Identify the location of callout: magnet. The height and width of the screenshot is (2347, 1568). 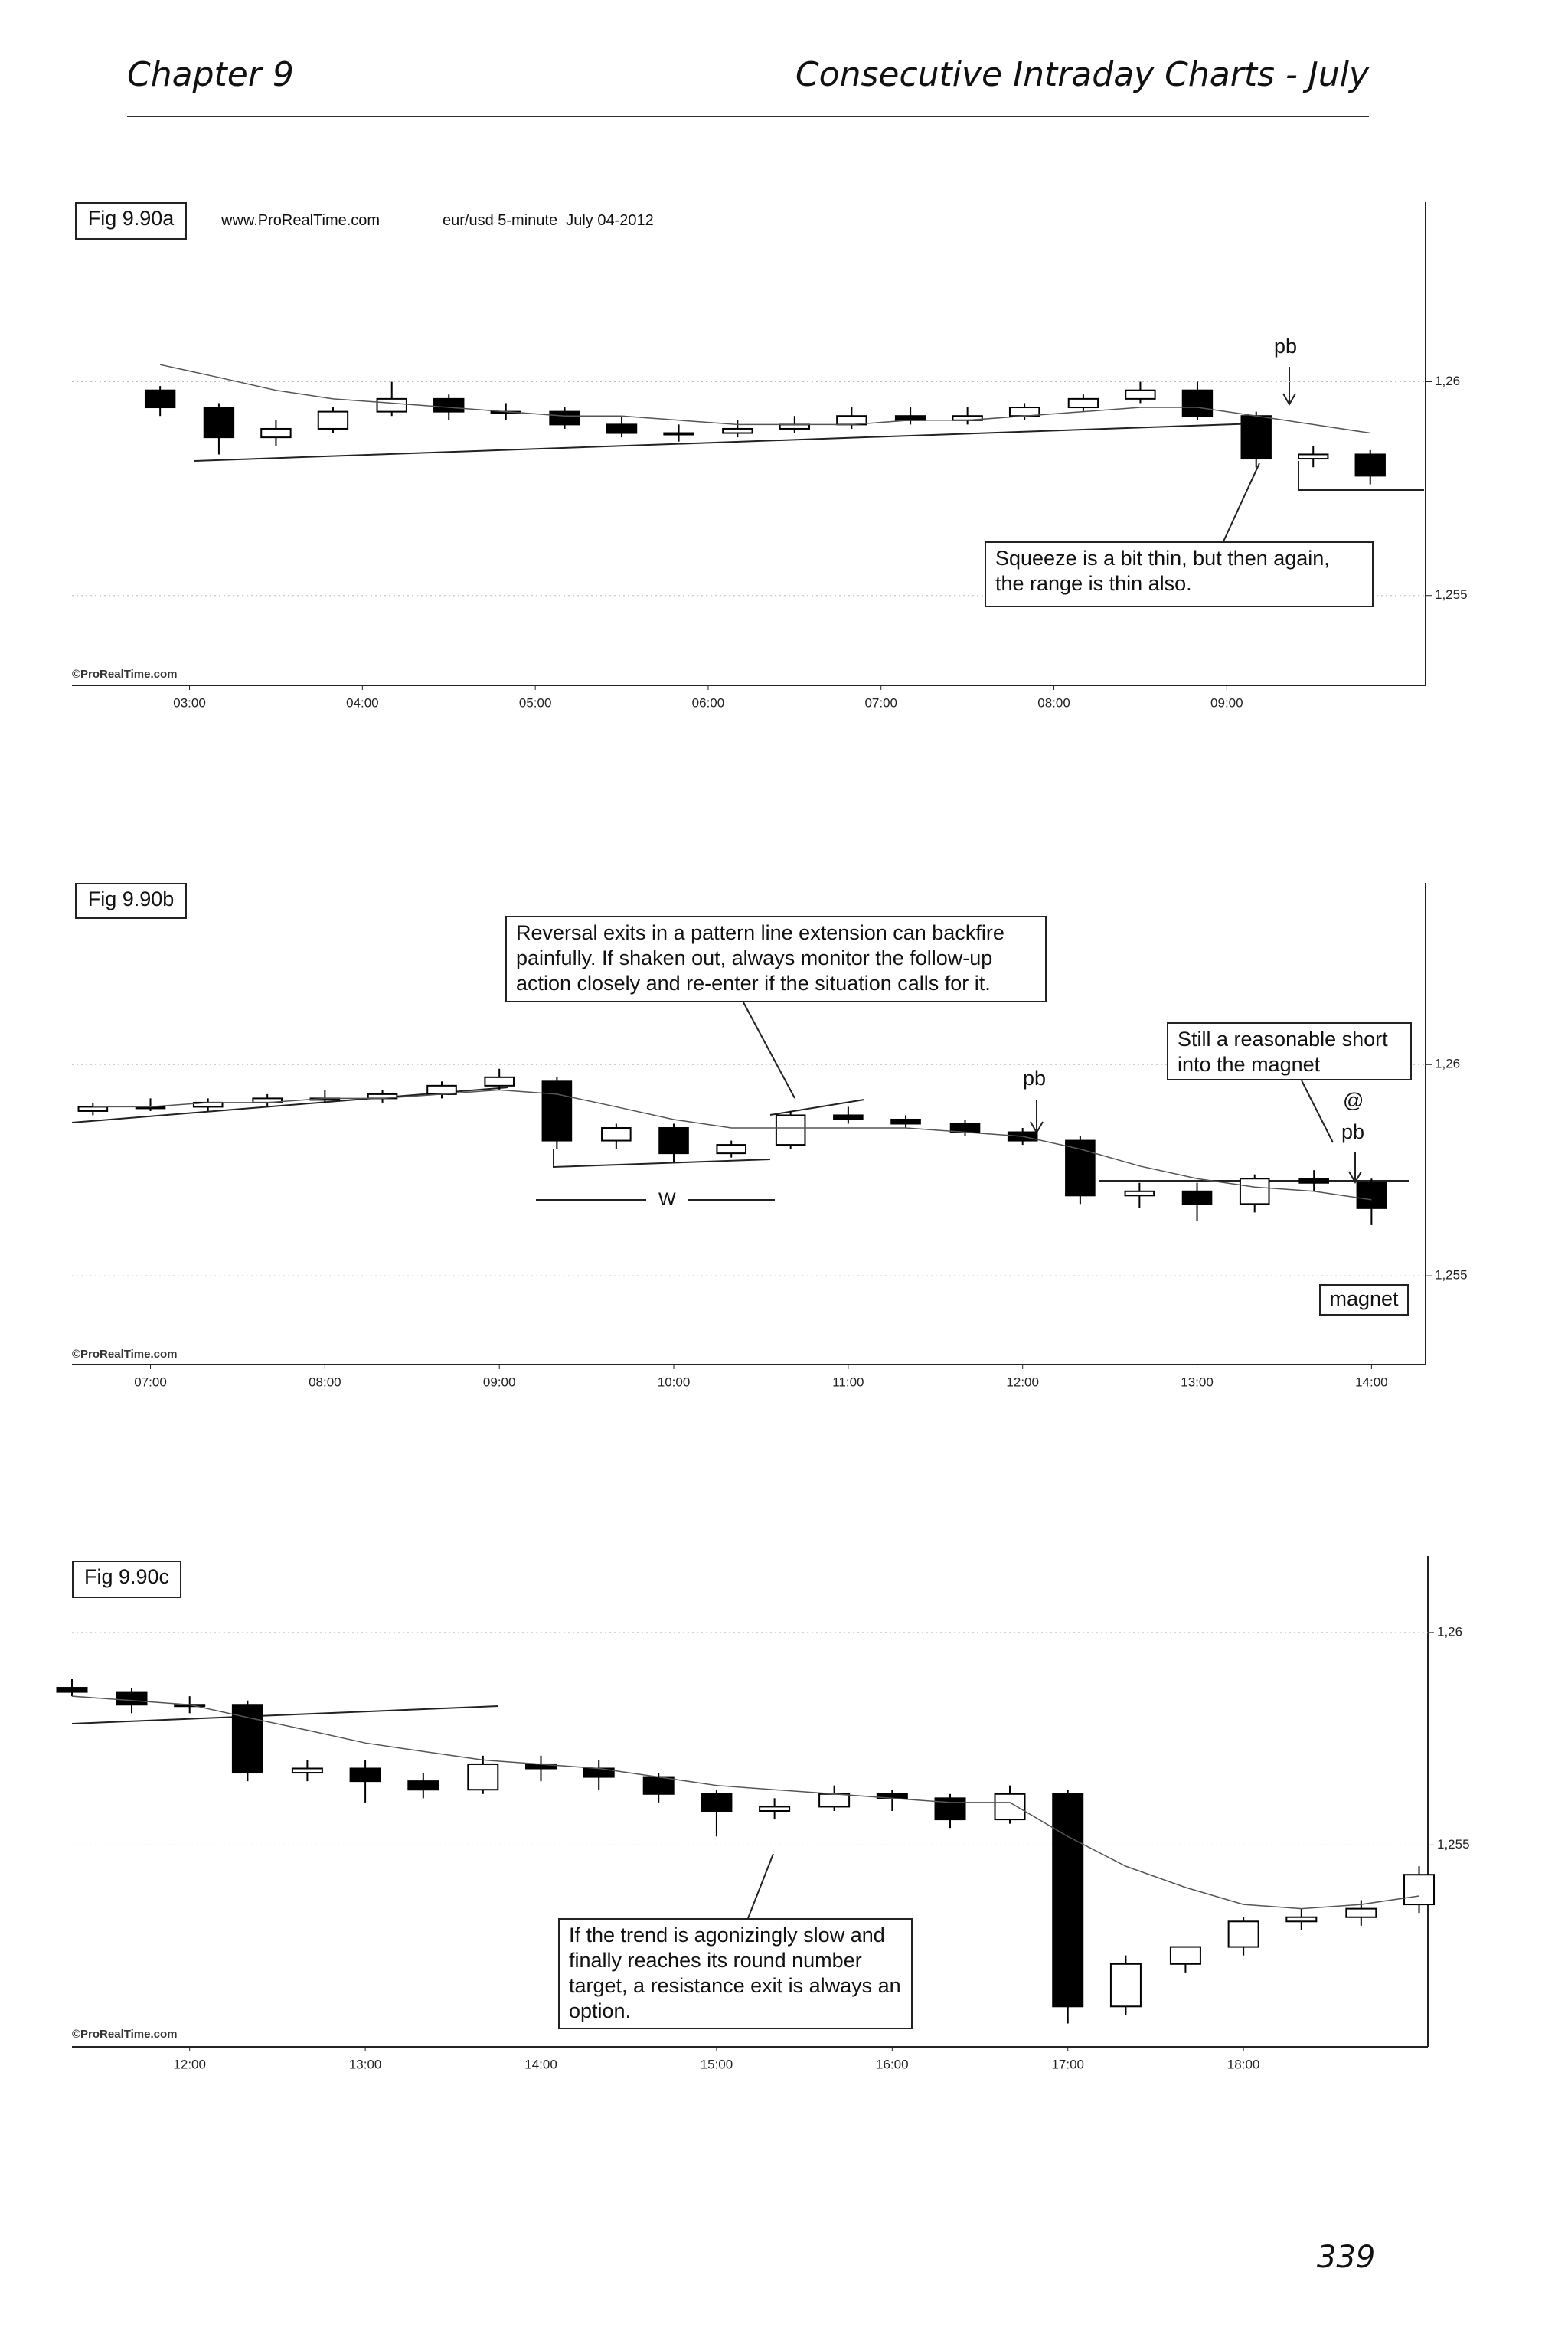
(1364, 1300).